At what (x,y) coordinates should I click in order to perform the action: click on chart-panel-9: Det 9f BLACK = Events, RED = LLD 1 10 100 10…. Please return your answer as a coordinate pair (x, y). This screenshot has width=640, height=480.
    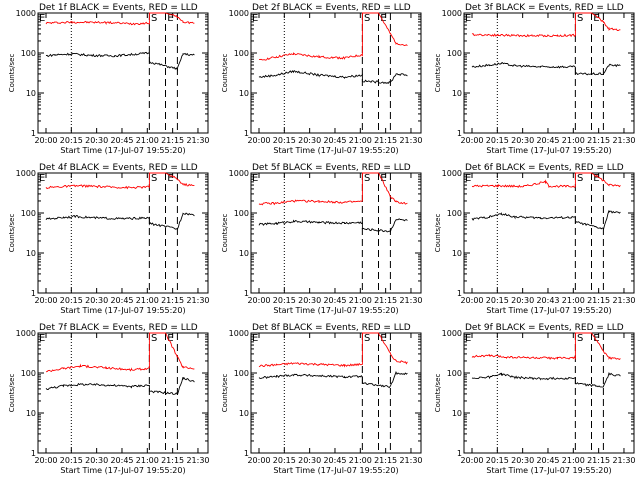
    Looking at the image, I should click on (535, 399).